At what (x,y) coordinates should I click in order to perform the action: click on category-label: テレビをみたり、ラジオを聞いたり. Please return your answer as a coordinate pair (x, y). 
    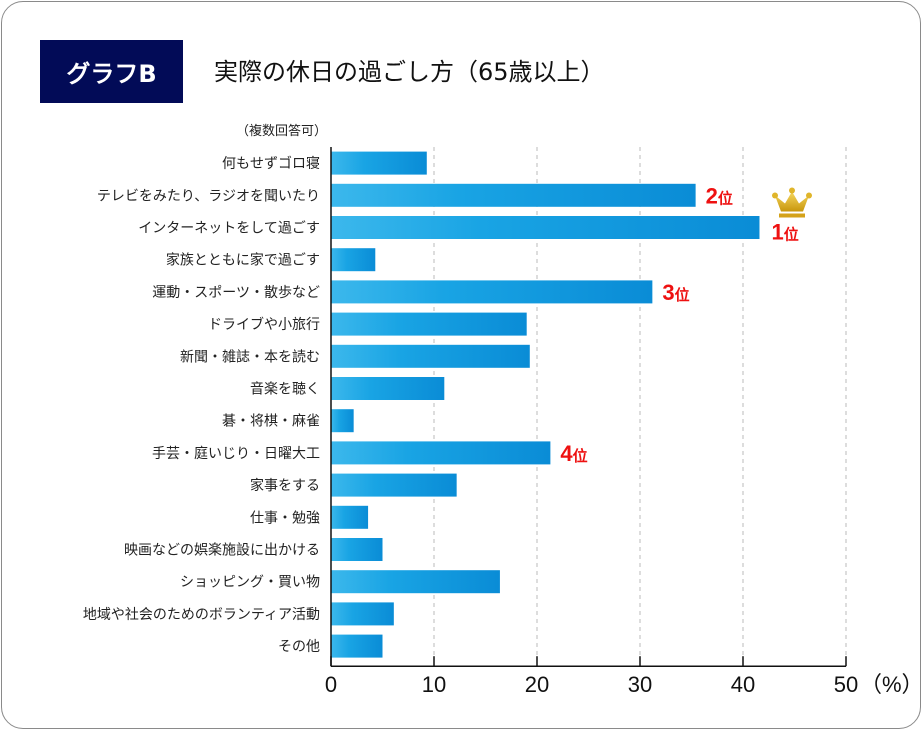
    Looking at the image, I should click on (208, 196).